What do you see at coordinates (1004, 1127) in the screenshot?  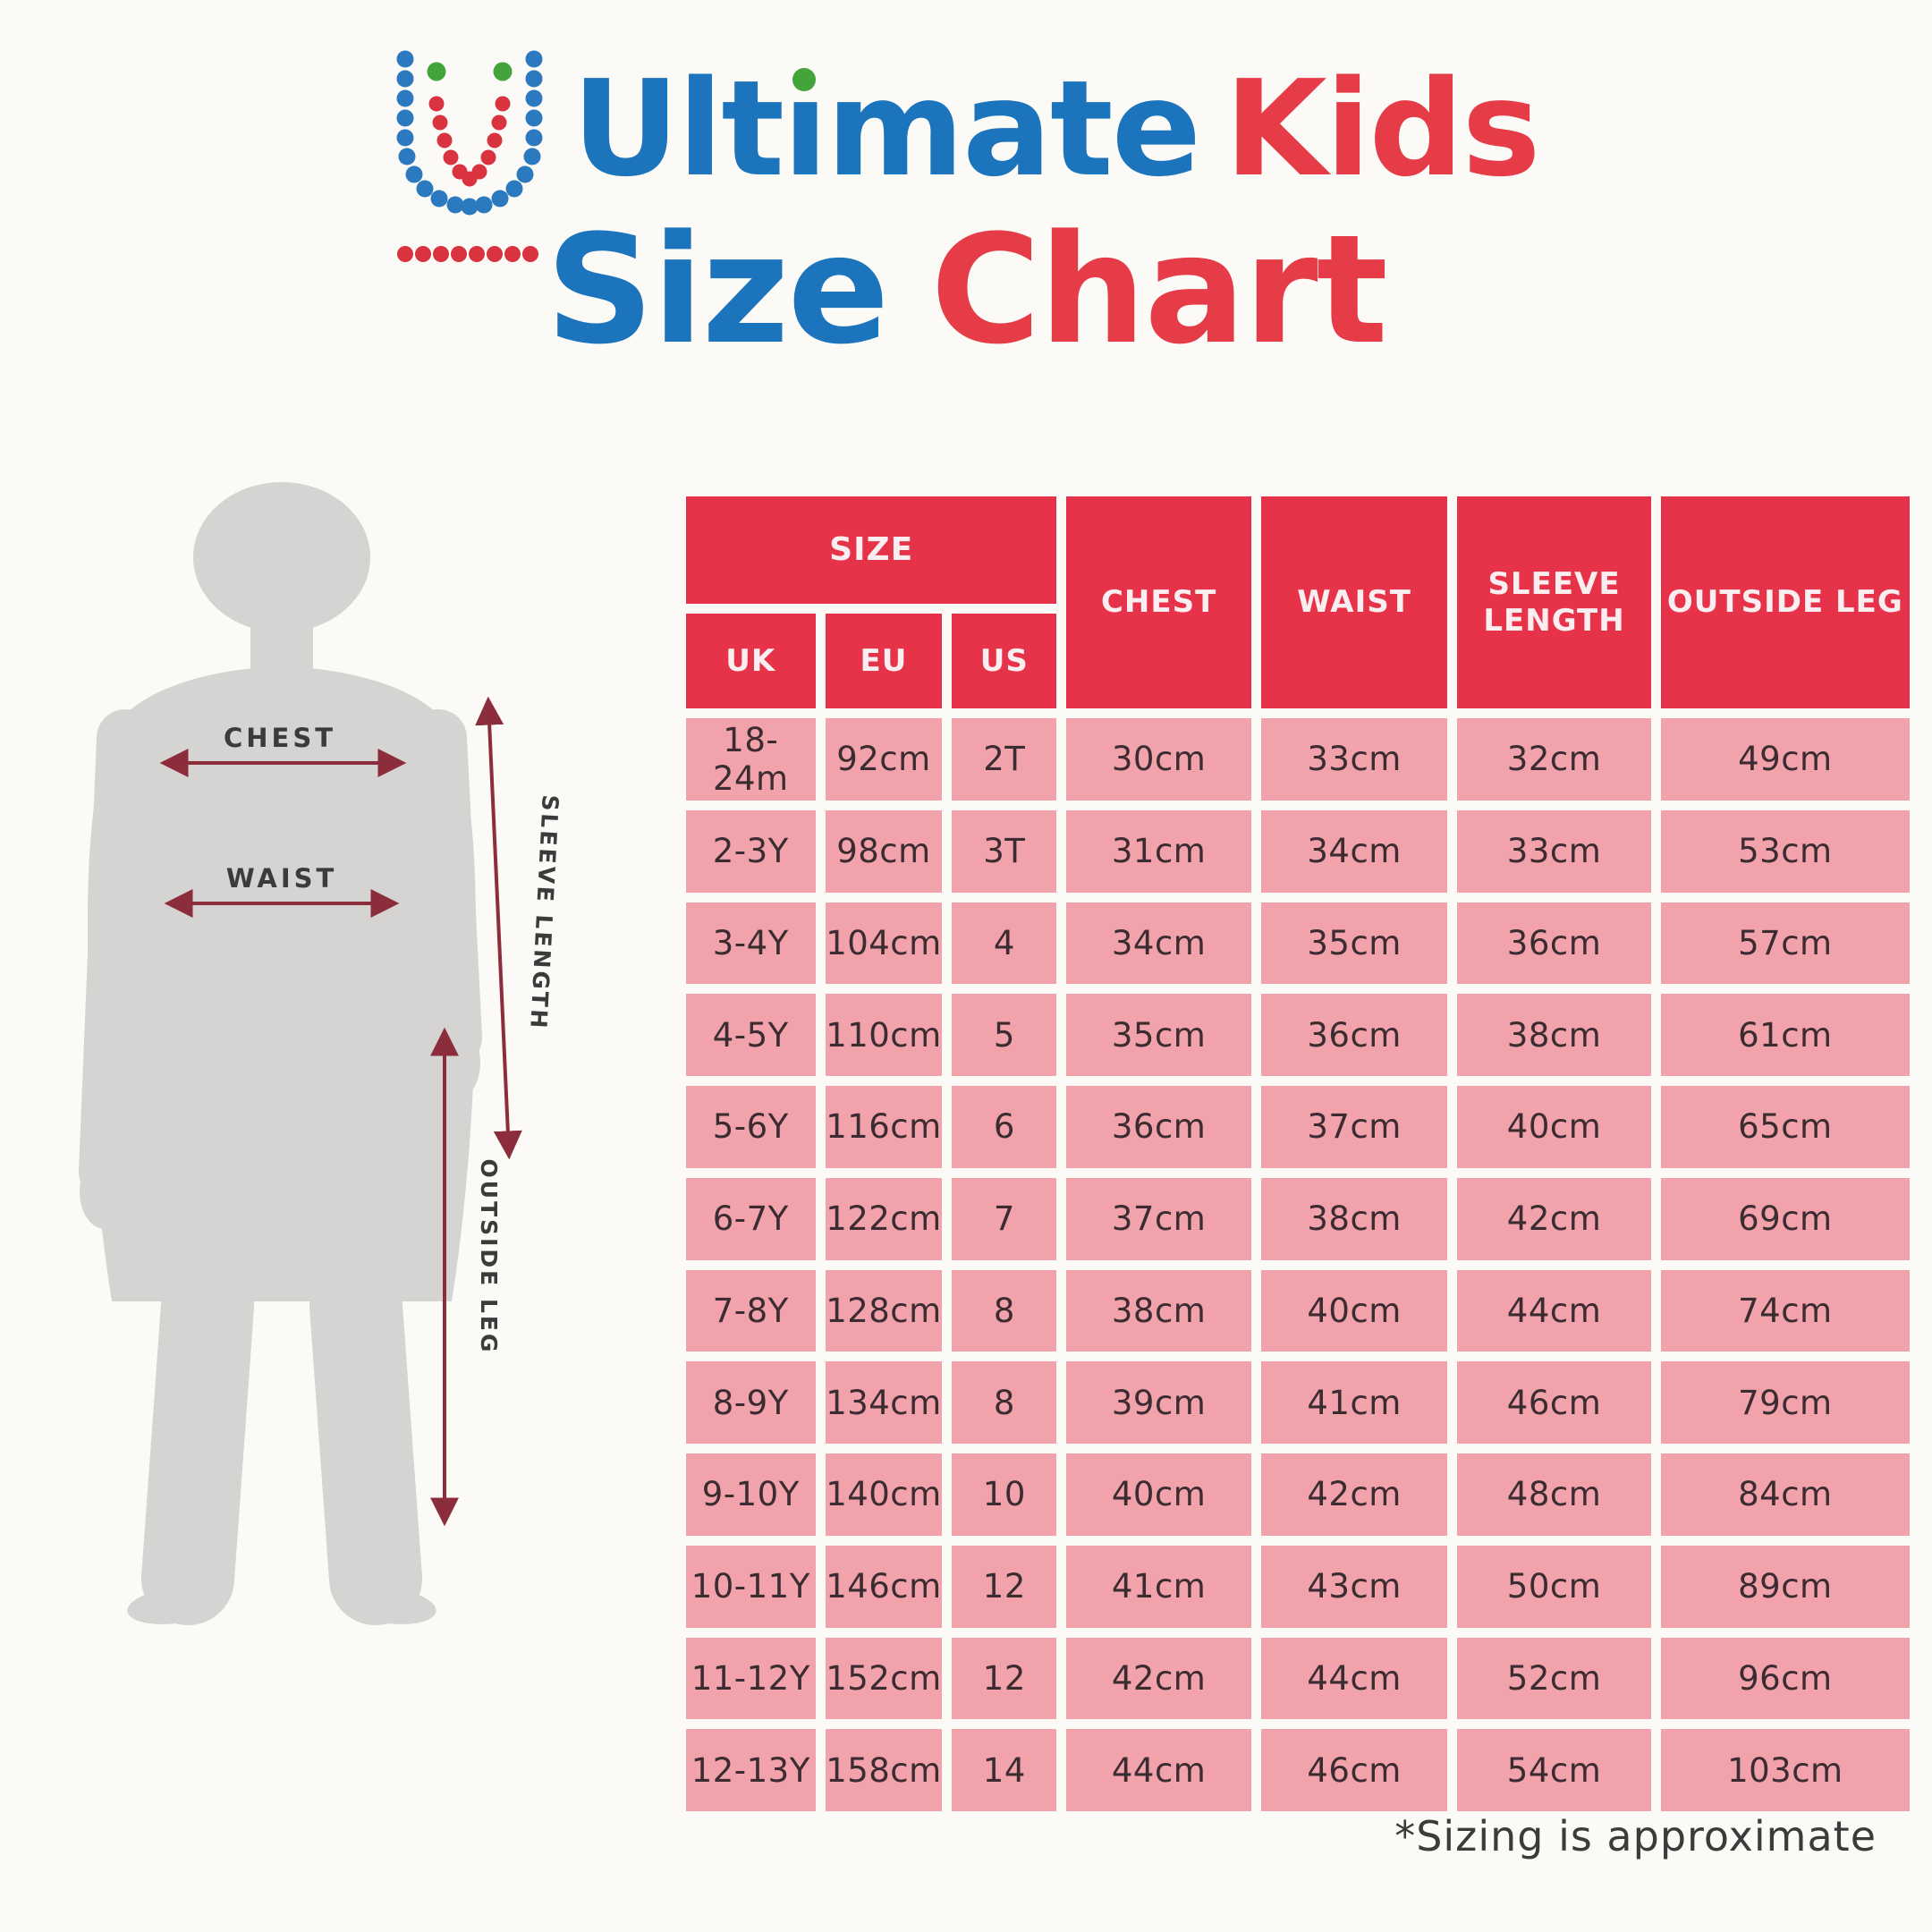 I see `table-cell-us: 6` at bounding box center [1004, 1127].